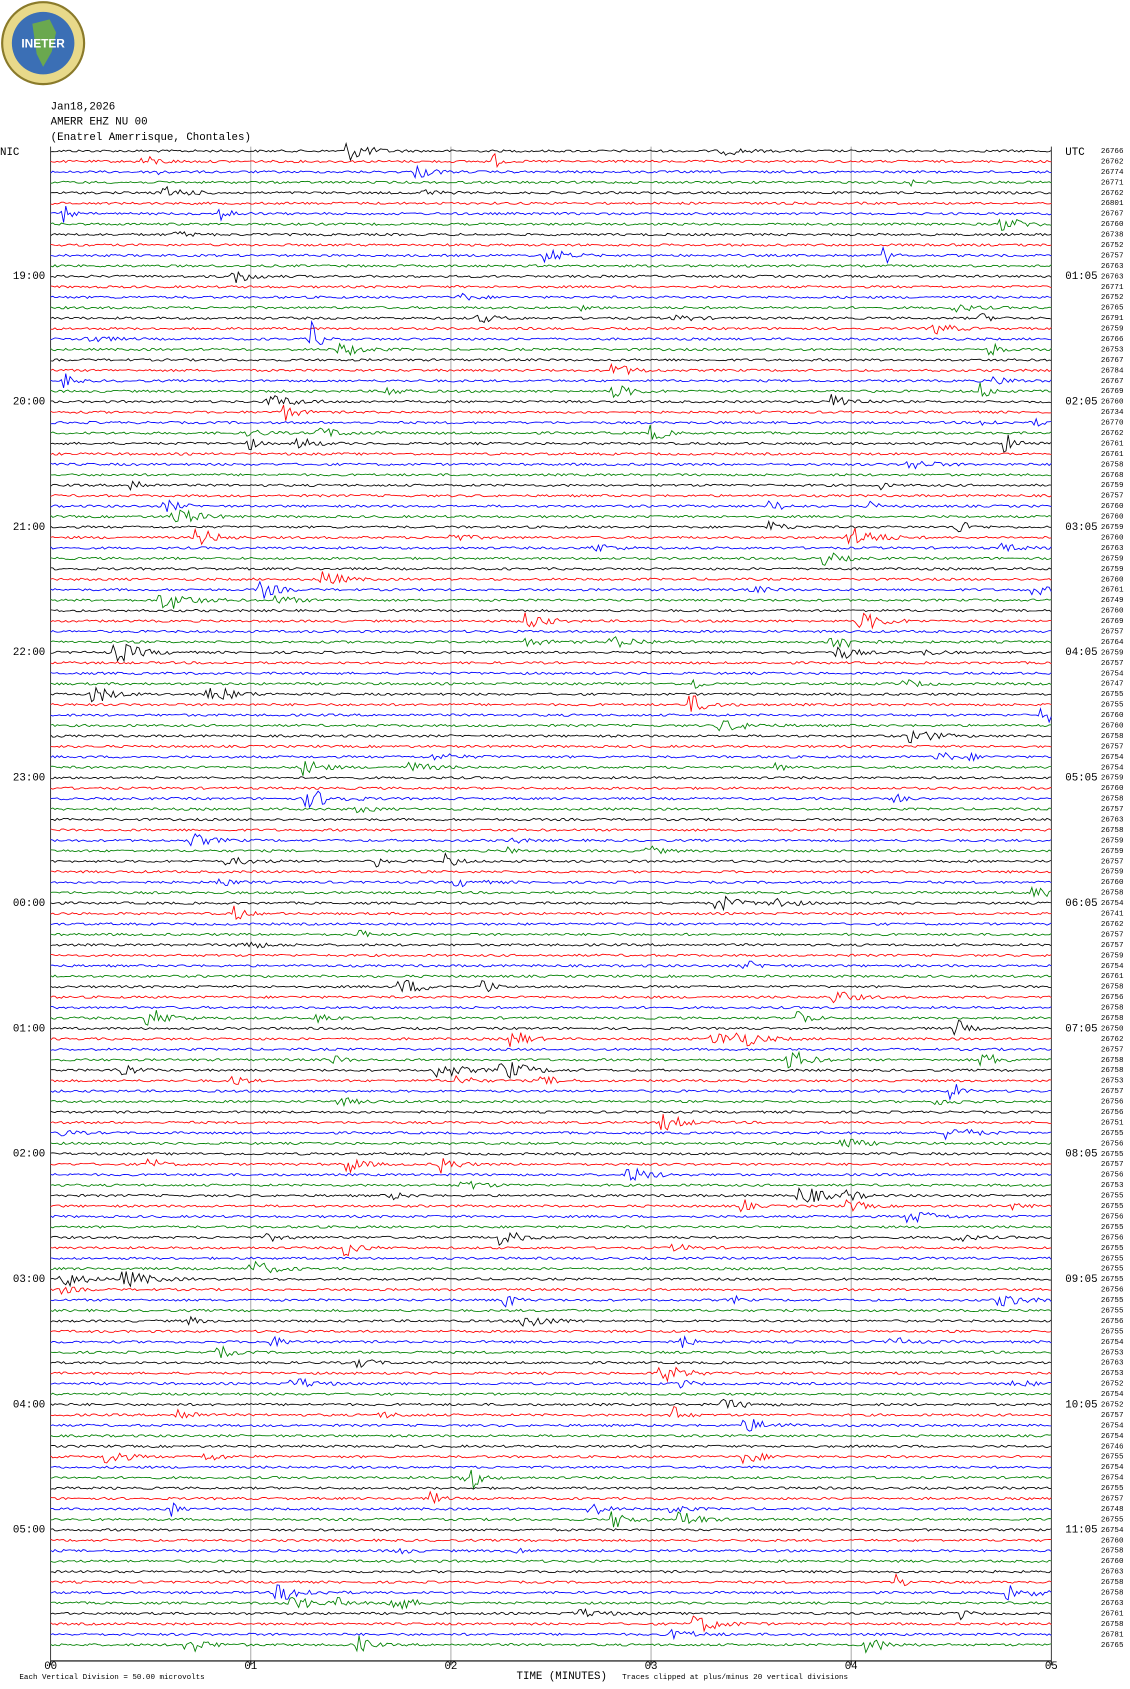 The width and height of the screenshot is (1130, 1689). What do you see at coordinates (29, 403) in the screenshot?
I see `left-time-label: 20:00` at bounding box center [29, 403].